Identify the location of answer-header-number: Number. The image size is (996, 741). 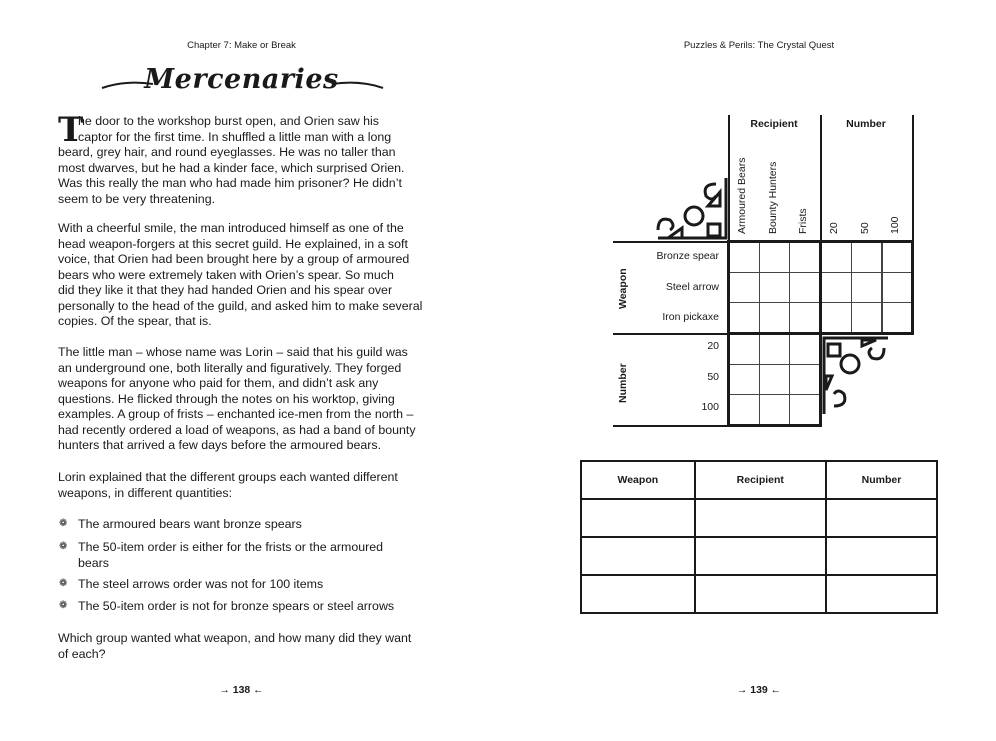
(881, 480).